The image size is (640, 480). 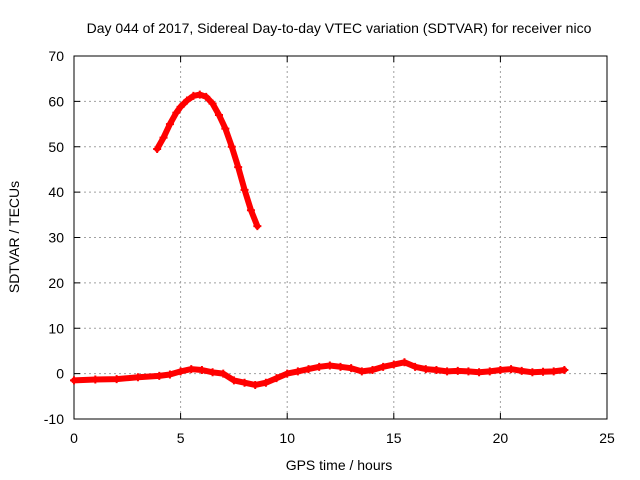 I want to click on x-axis-label: GPS time / hours, so click(x=339, y=465).